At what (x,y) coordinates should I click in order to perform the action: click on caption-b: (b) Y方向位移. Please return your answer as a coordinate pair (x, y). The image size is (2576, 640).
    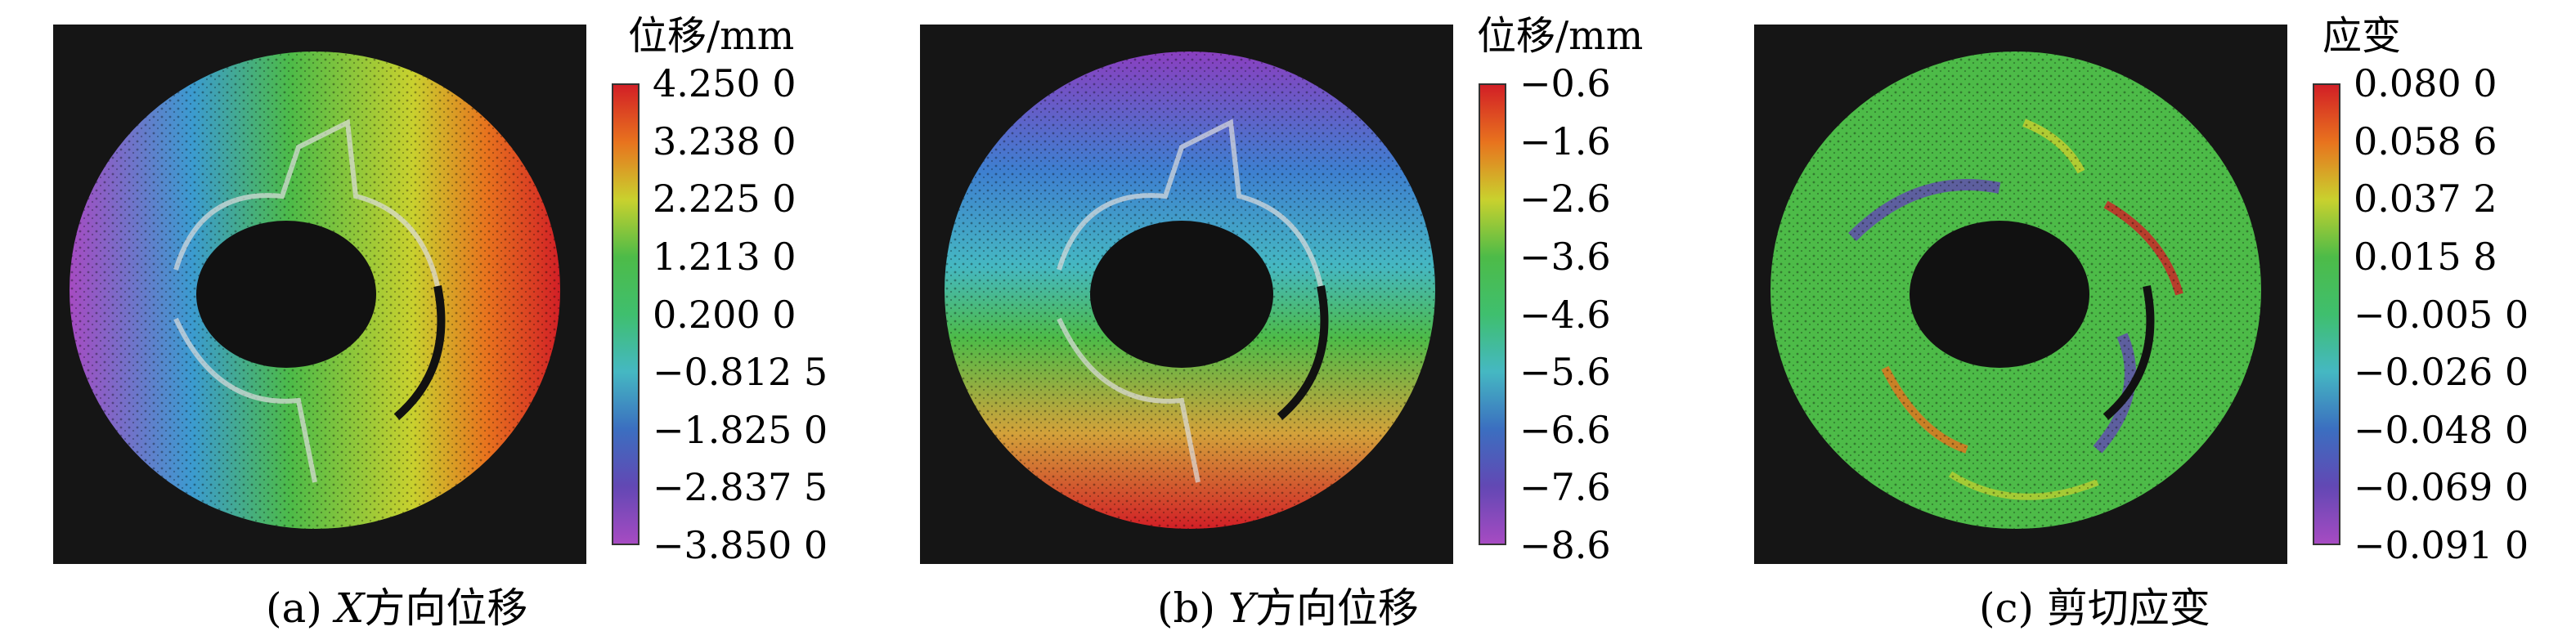
    Looking at the image, I should click on (1288, 608).